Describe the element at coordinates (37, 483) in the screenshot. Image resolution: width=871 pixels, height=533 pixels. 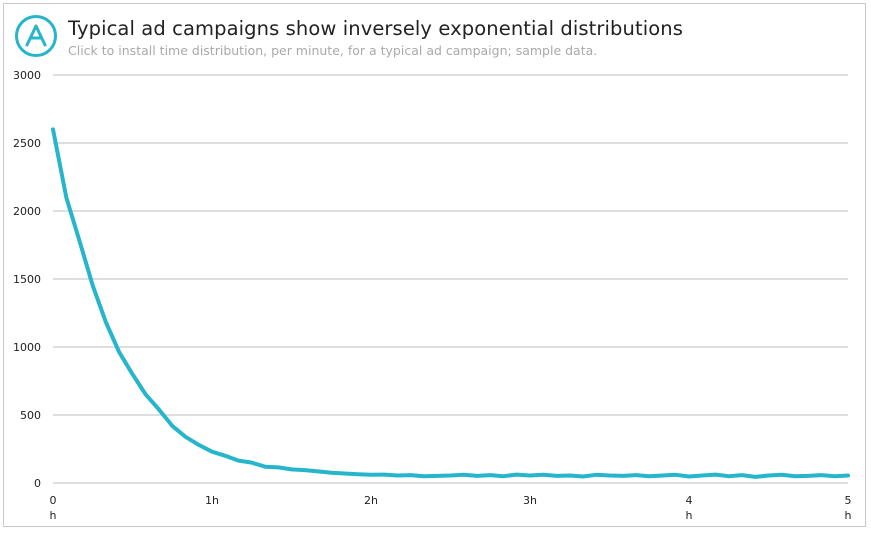
I see `y-tick-label: 0` at that location.